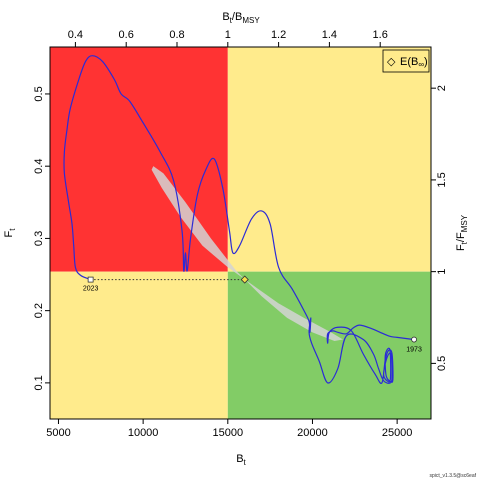  What do you see at coordinates (143, 433) in the screenshot?
I see `x-tick-label: 10000` at bounding box center [143, 433].